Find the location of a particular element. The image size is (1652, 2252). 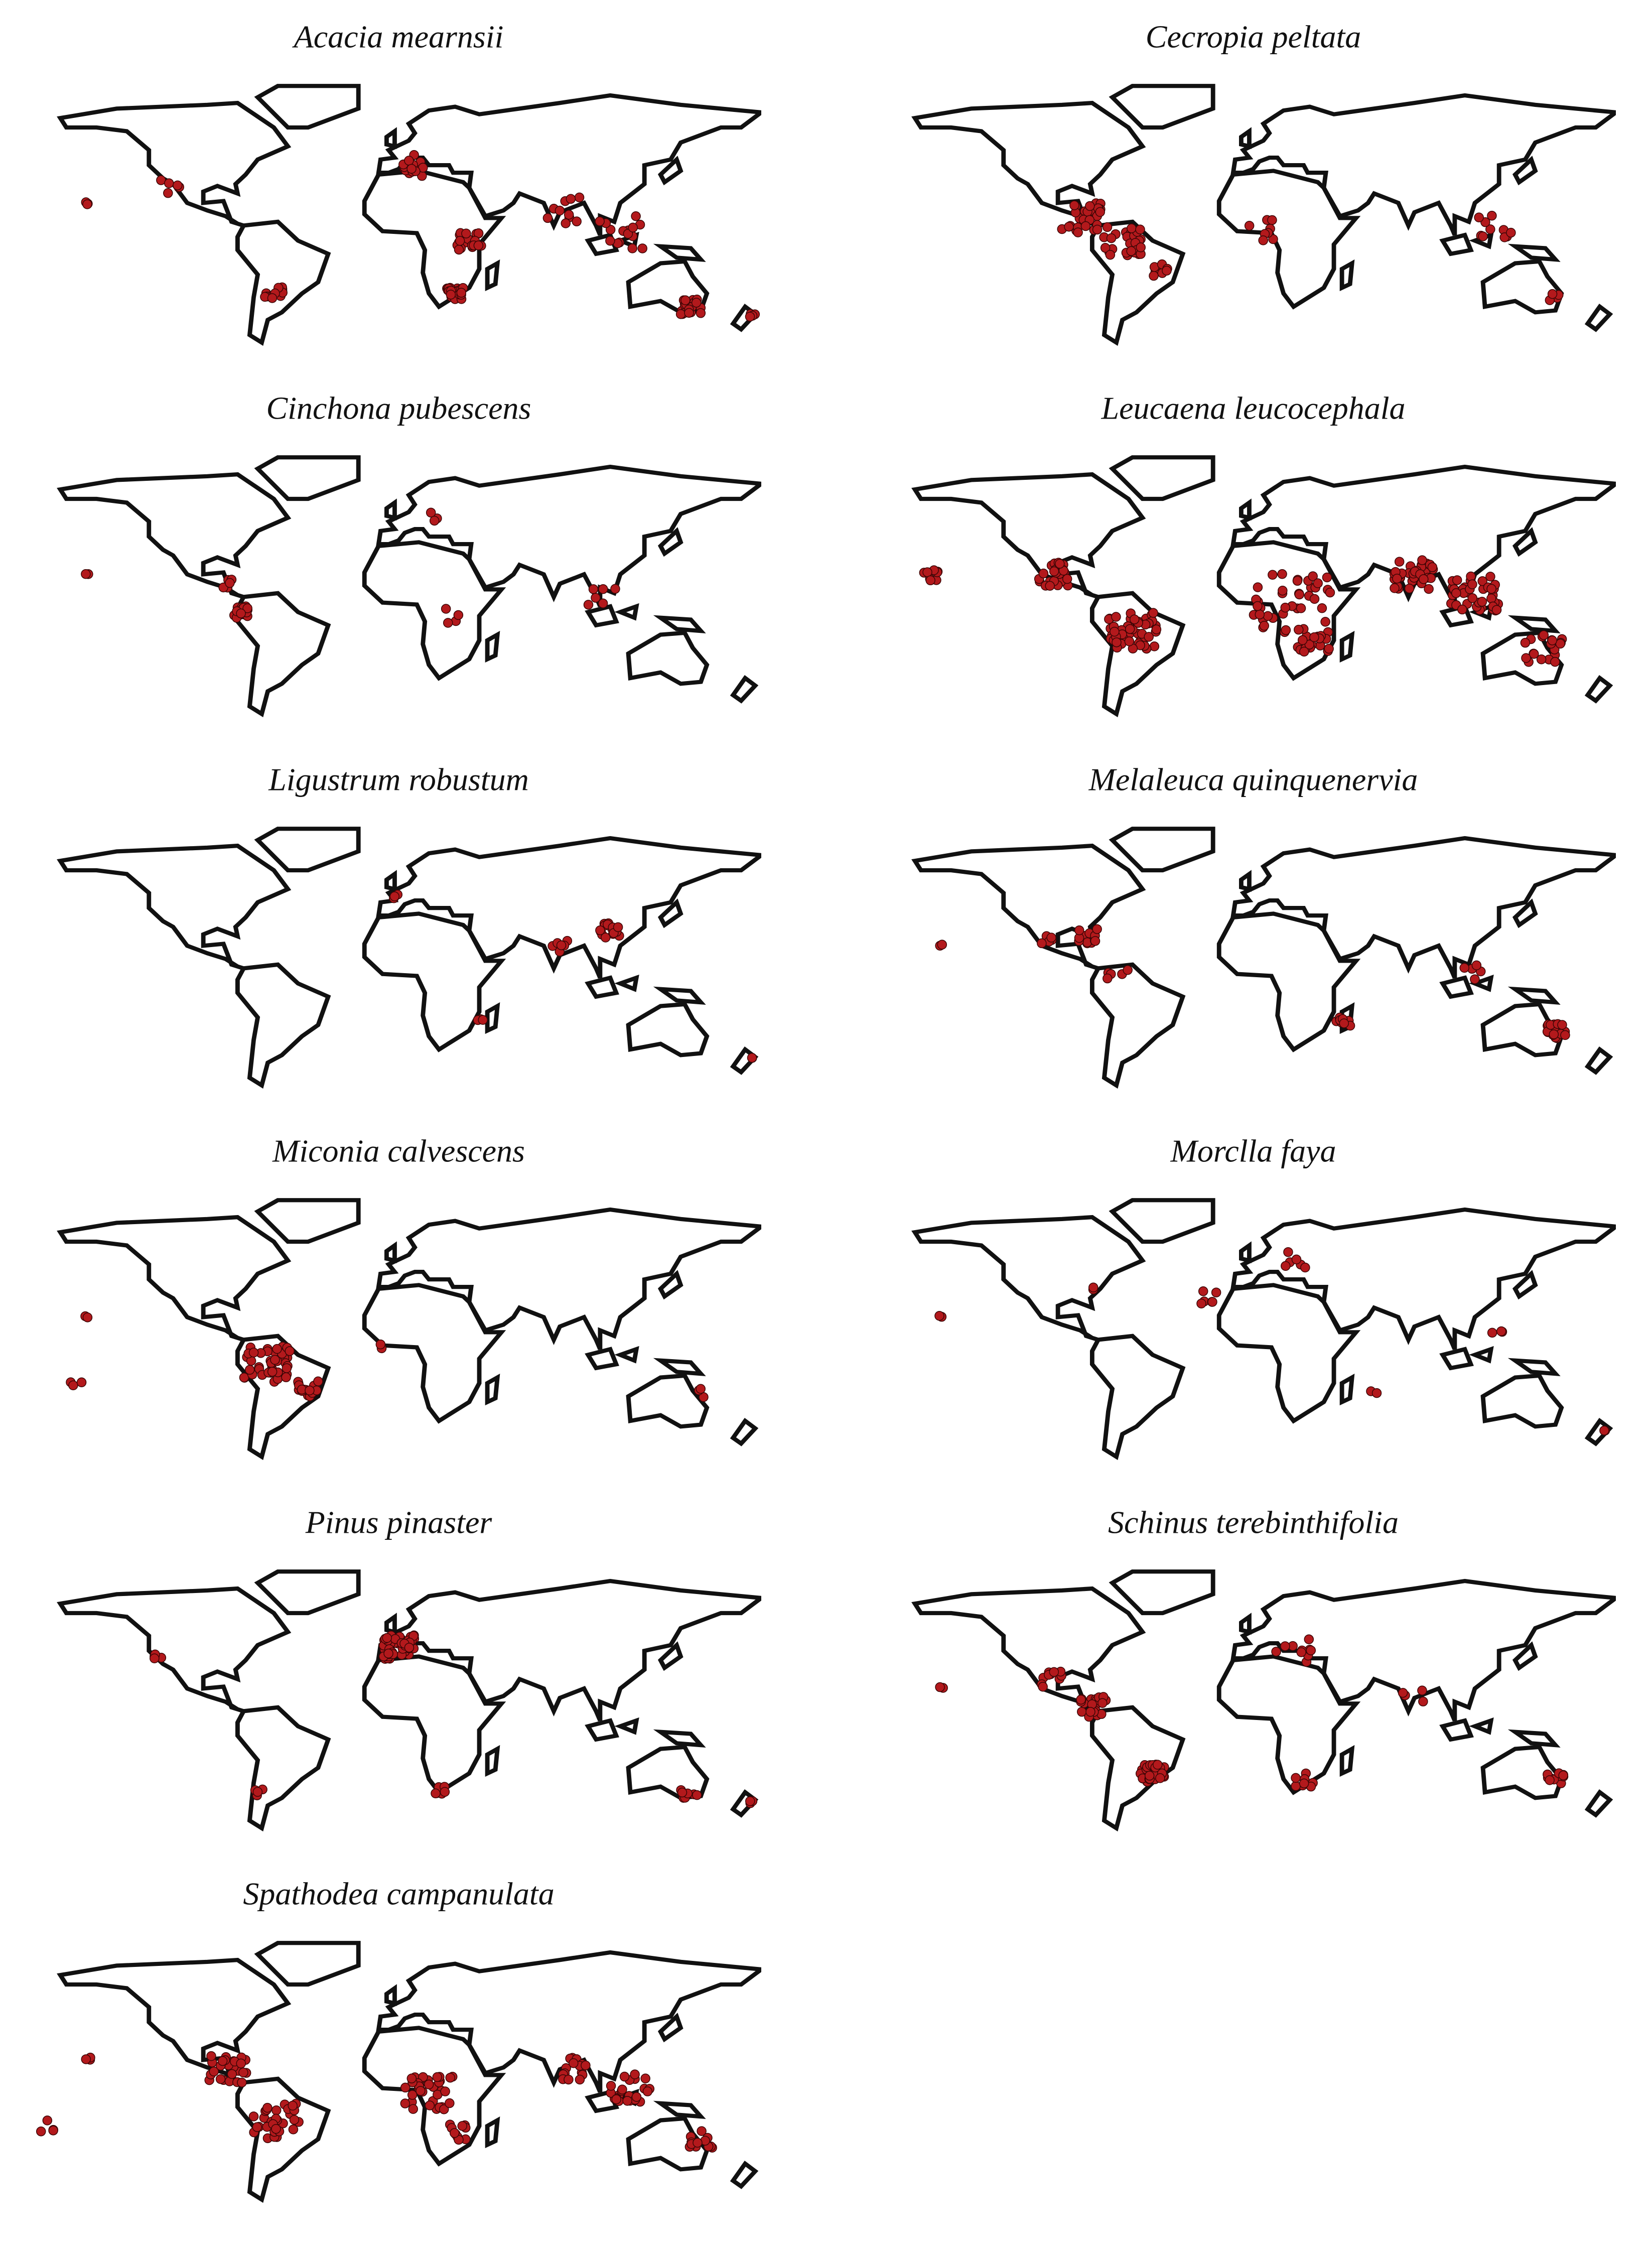

map-panel: Spathodea campanulata is located at coordinates (398, 2038).